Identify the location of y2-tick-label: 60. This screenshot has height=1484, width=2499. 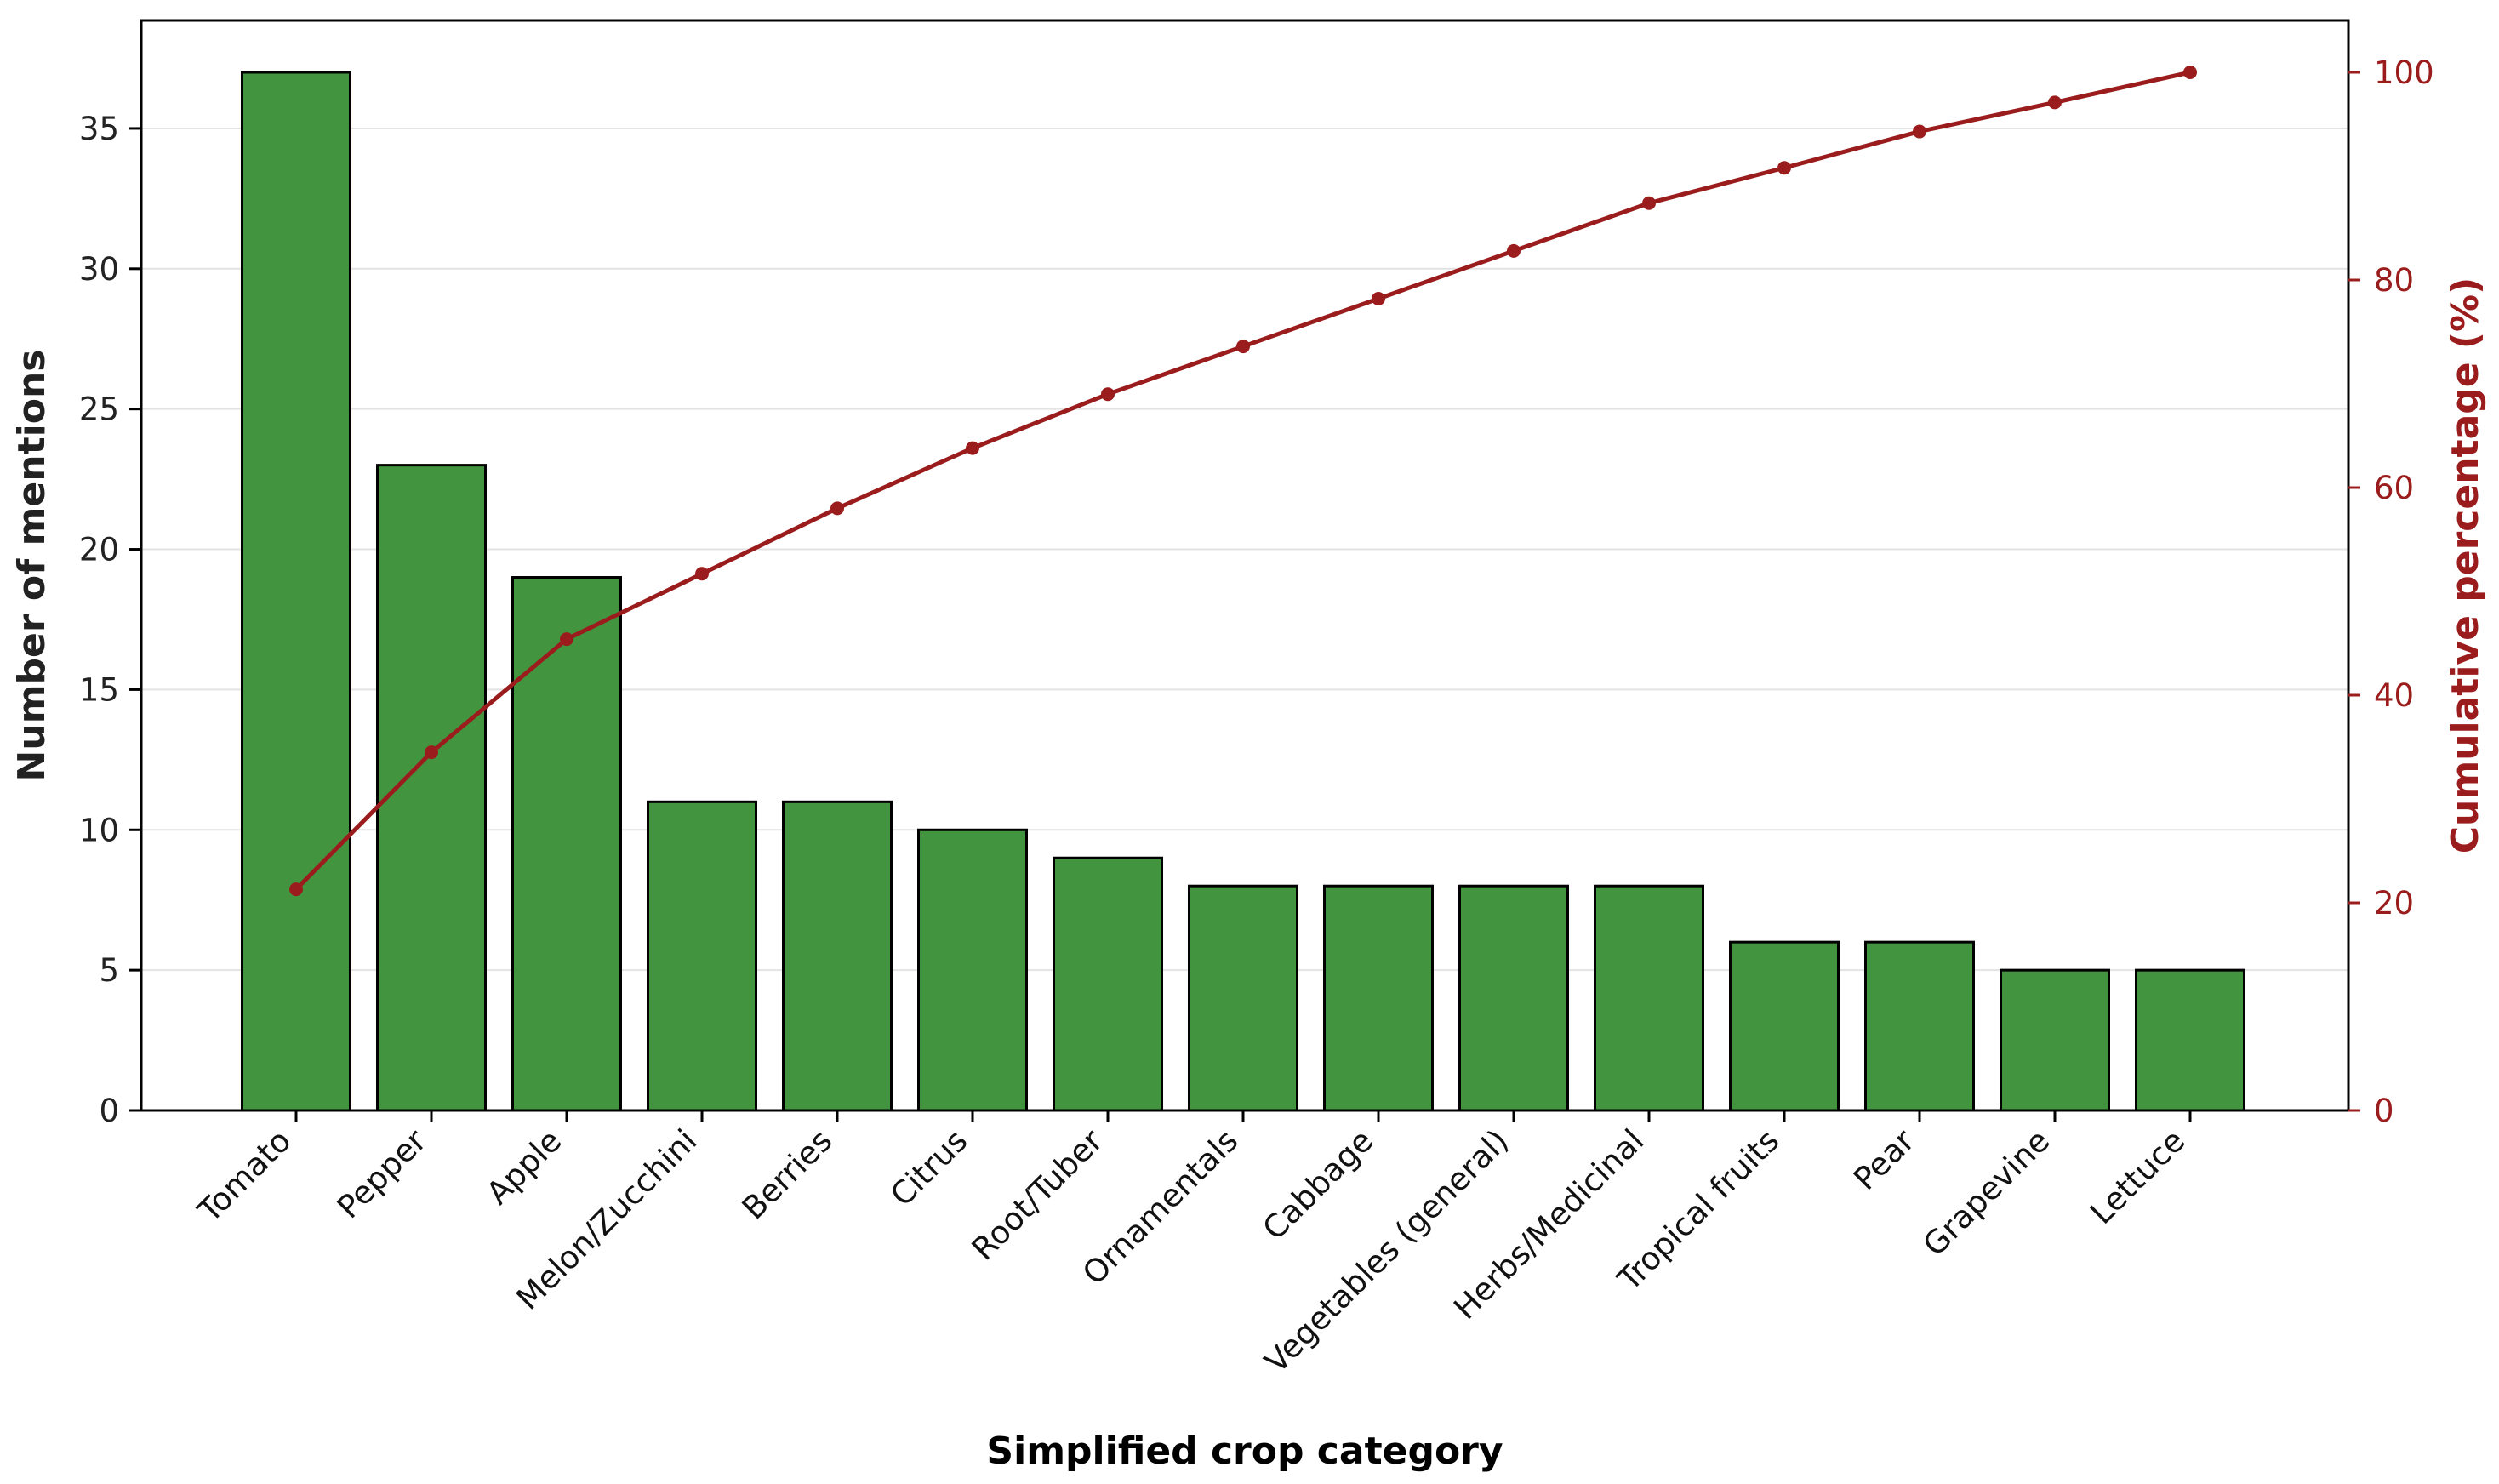
(2394, 488).